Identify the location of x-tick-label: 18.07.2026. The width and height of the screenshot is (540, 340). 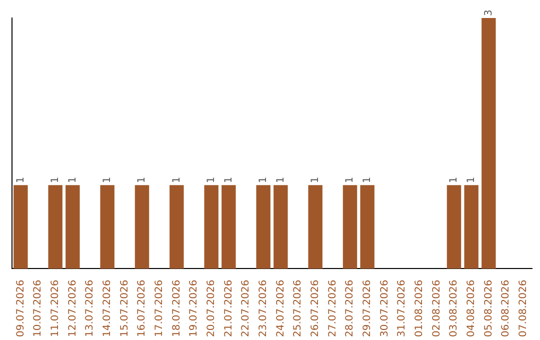
(176, 309).